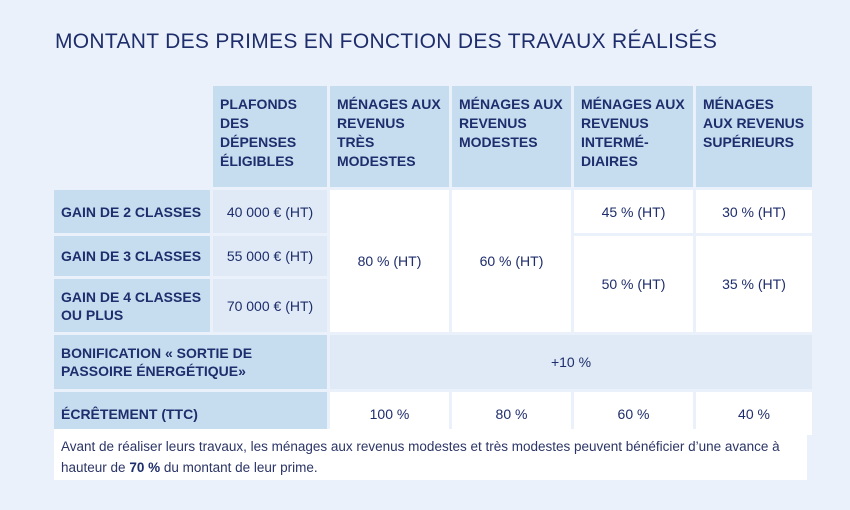 The height and width of the screenshot is (510, 850). Describe the element at coordinates (754, 413) in the screenshot. I see `ecretement-superieurs: 40 %` at that location.